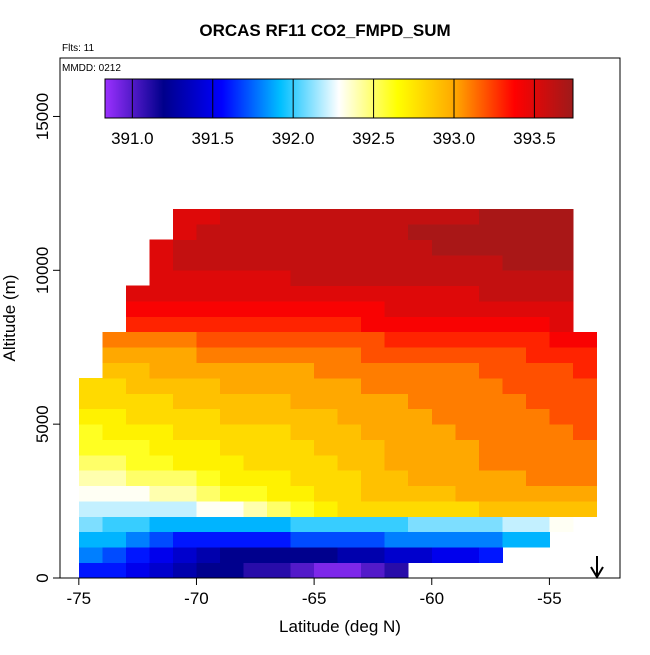 The image size is (650, 655). Describe the element at coordinates (324, 30) in the screenshot. I see `chart-title: ORCAS RF11 CO2_FMPD_SUM` at that location.